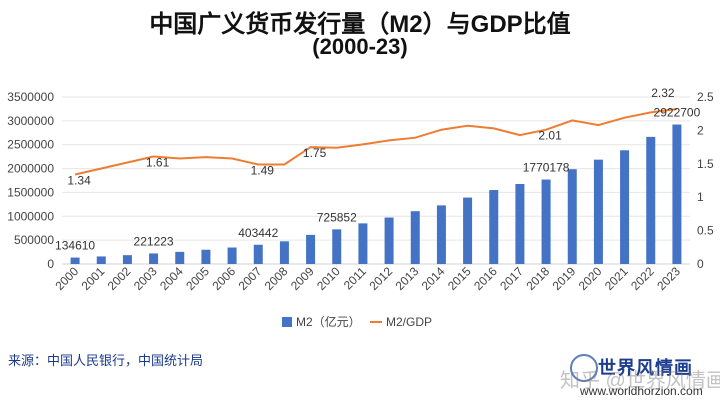 The height and width of the screenshot is (405, 720). What do you see at coordinates (287, 322) in the screenshot?
I see `legend-swatch-m2` at bounding box center [287, 322].